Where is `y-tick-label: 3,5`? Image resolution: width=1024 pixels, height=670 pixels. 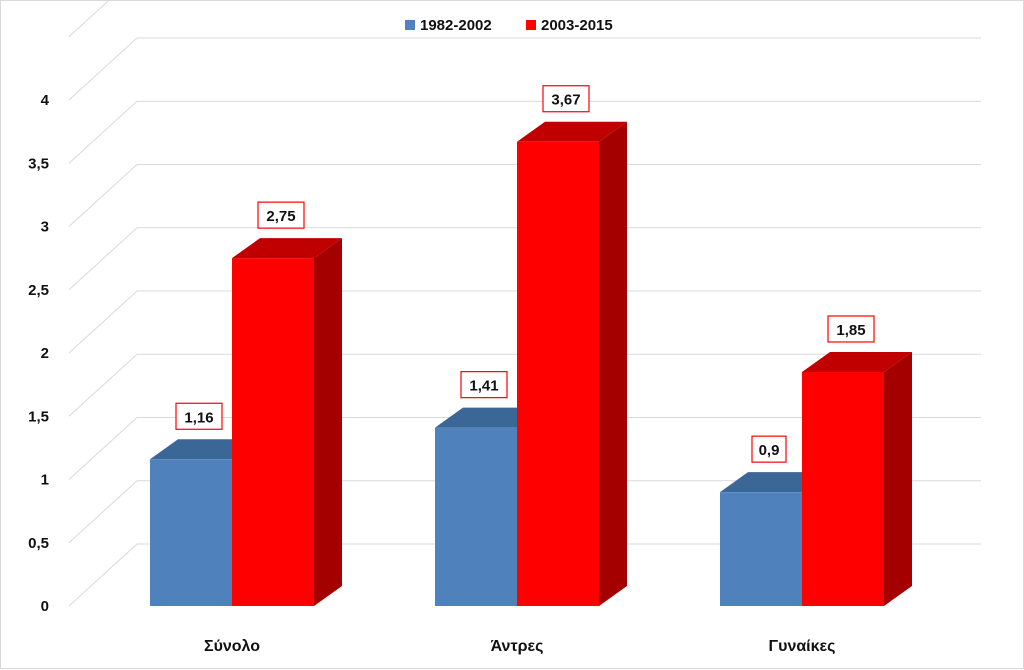 y-tick-label: 3,5 is located at coordinates (38, 163).